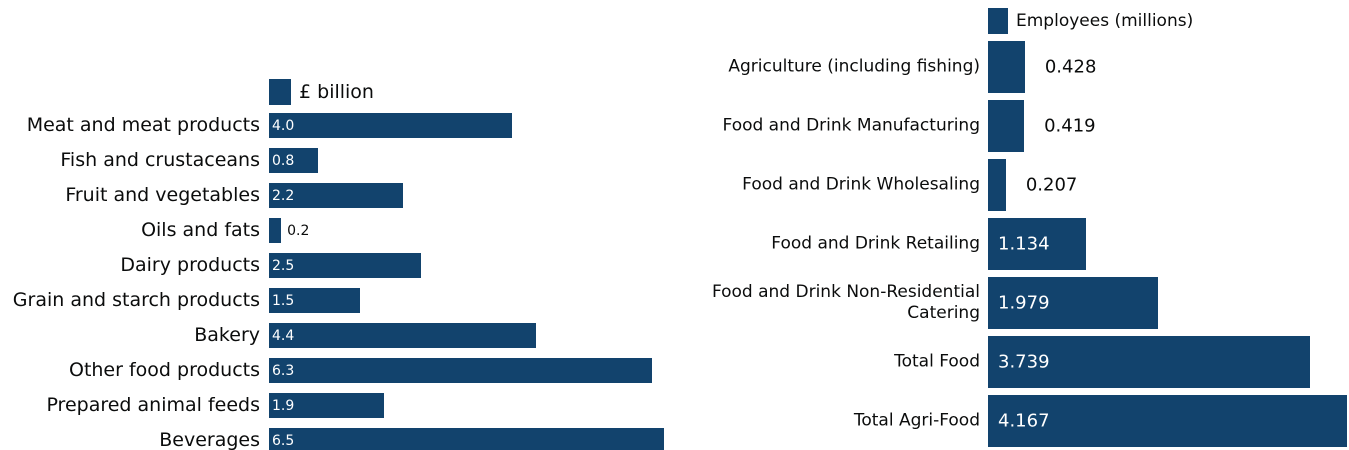 The width and height of the screenshot is (1349, 450). I want to click on category-label: Food and Drink Retailing, so click(875, 243).